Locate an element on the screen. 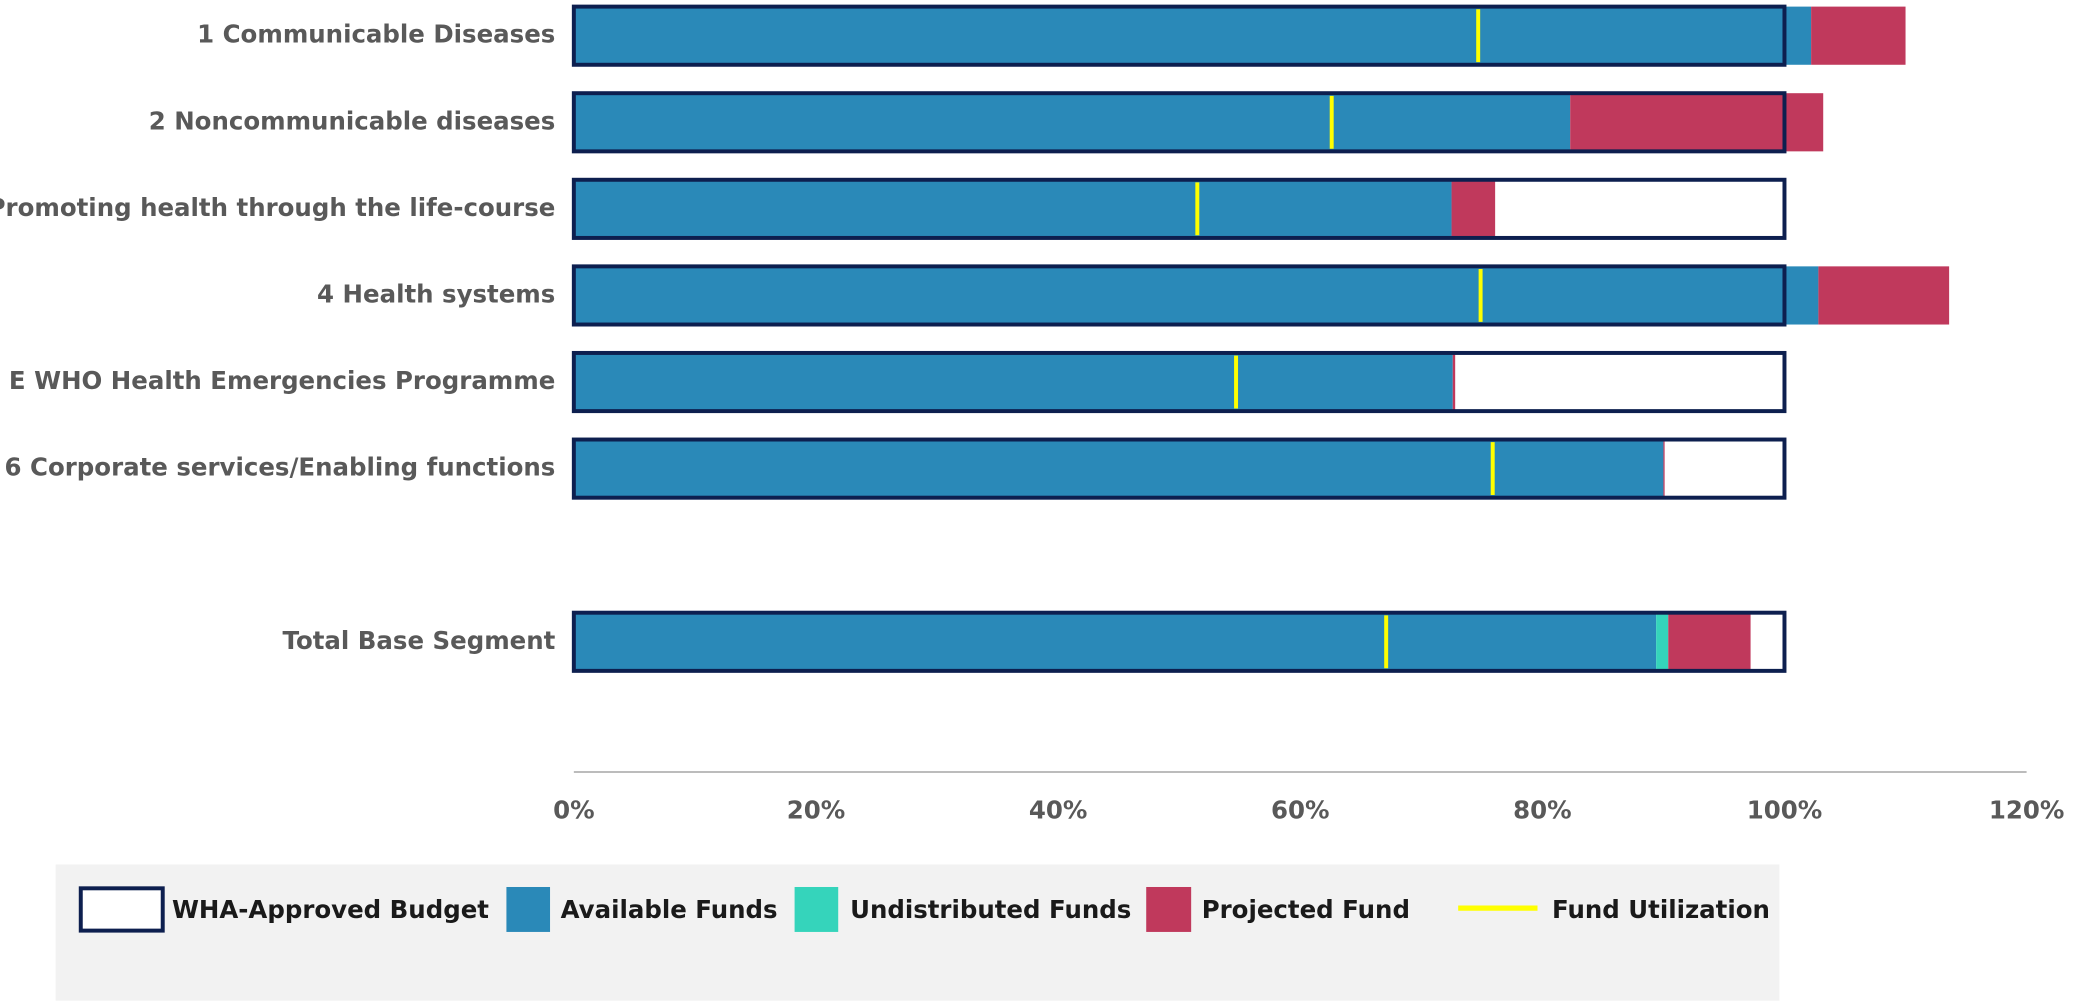  x-tick-label: 40% is located at coordinates (1058, 810).